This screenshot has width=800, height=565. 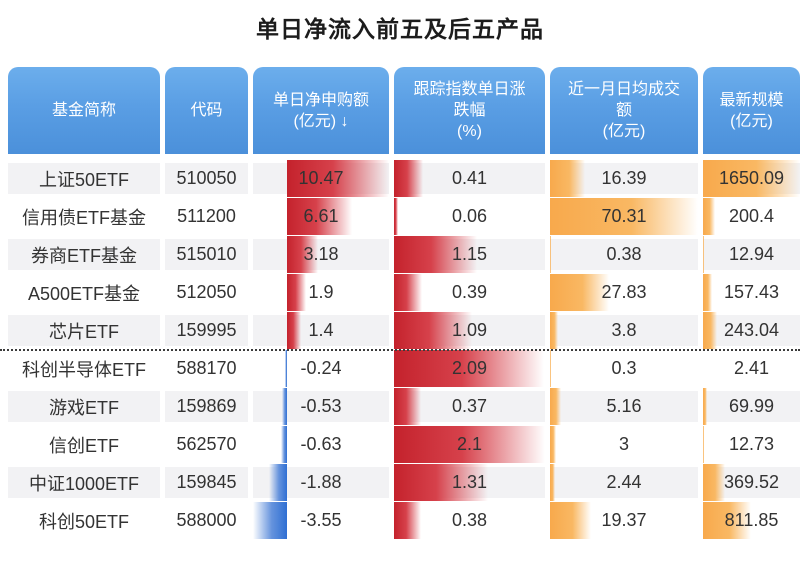 I want to click on cell-value: 0.39, so click(x=469, y=292).